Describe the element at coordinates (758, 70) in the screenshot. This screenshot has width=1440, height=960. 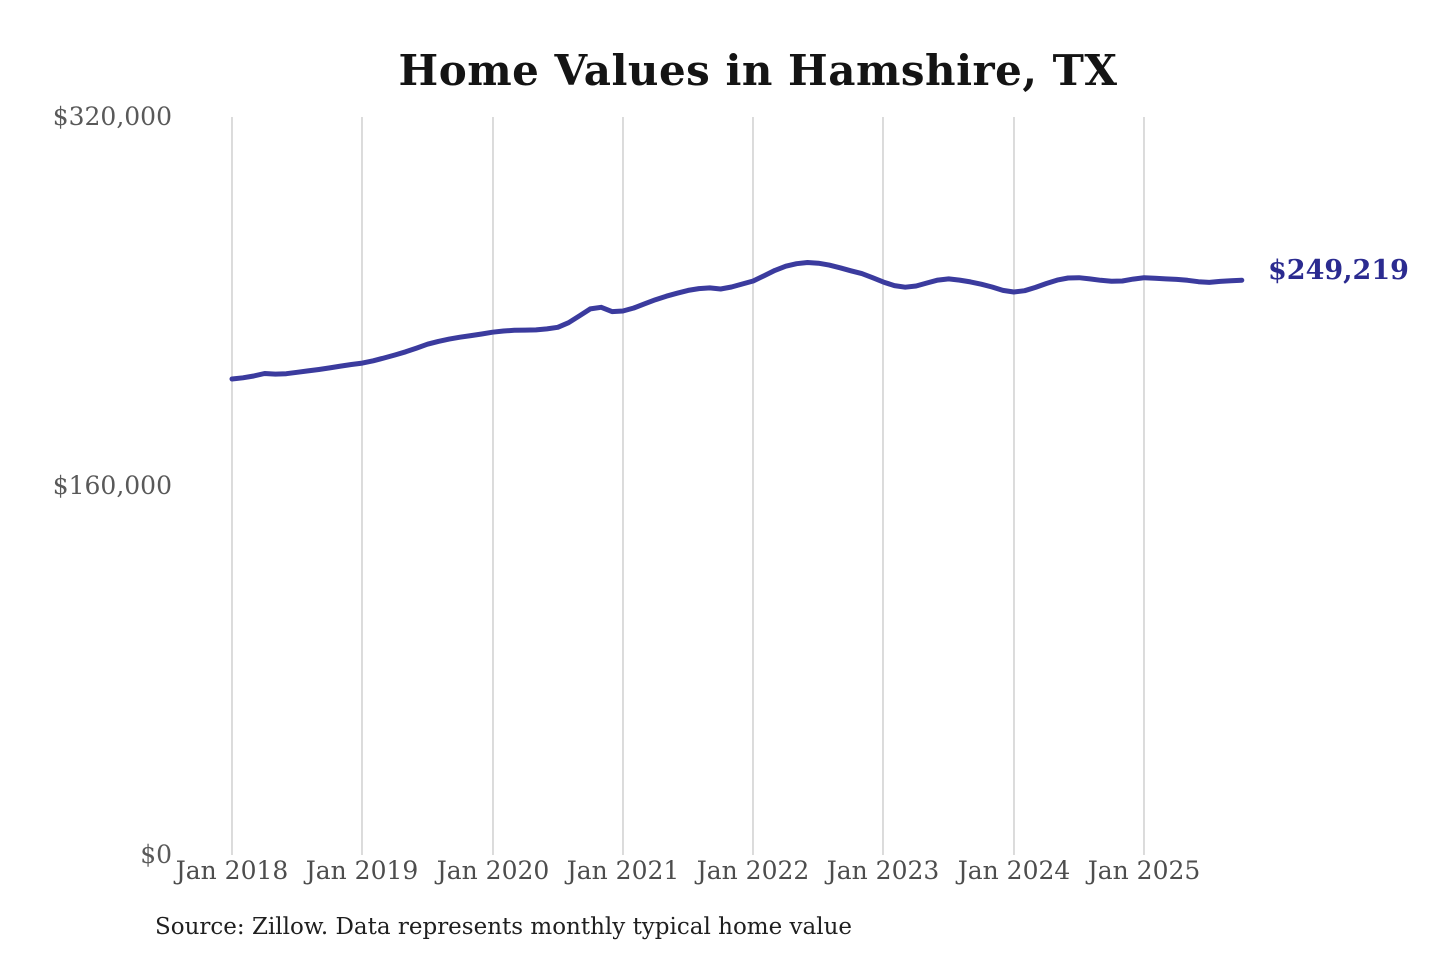
I see `chart-title: Home Values in Hamshire, TX` at that location.